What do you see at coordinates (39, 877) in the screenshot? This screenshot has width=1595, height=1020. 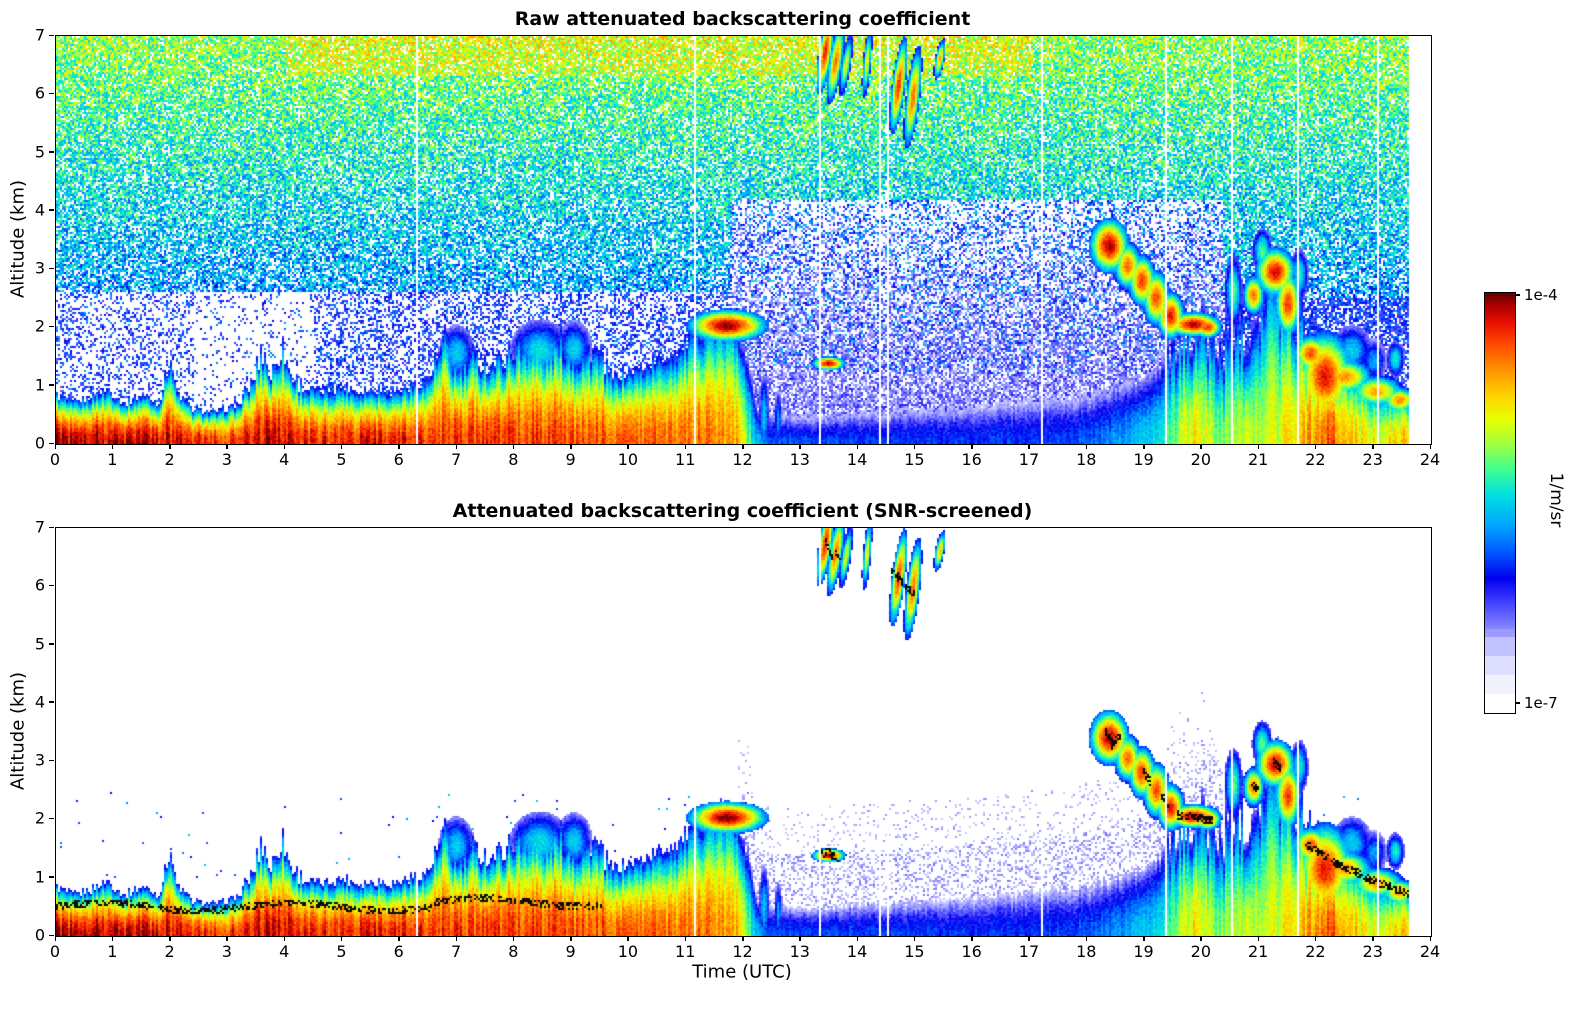 I see `y-tick-label: 1` at bounding box center [39, 877].